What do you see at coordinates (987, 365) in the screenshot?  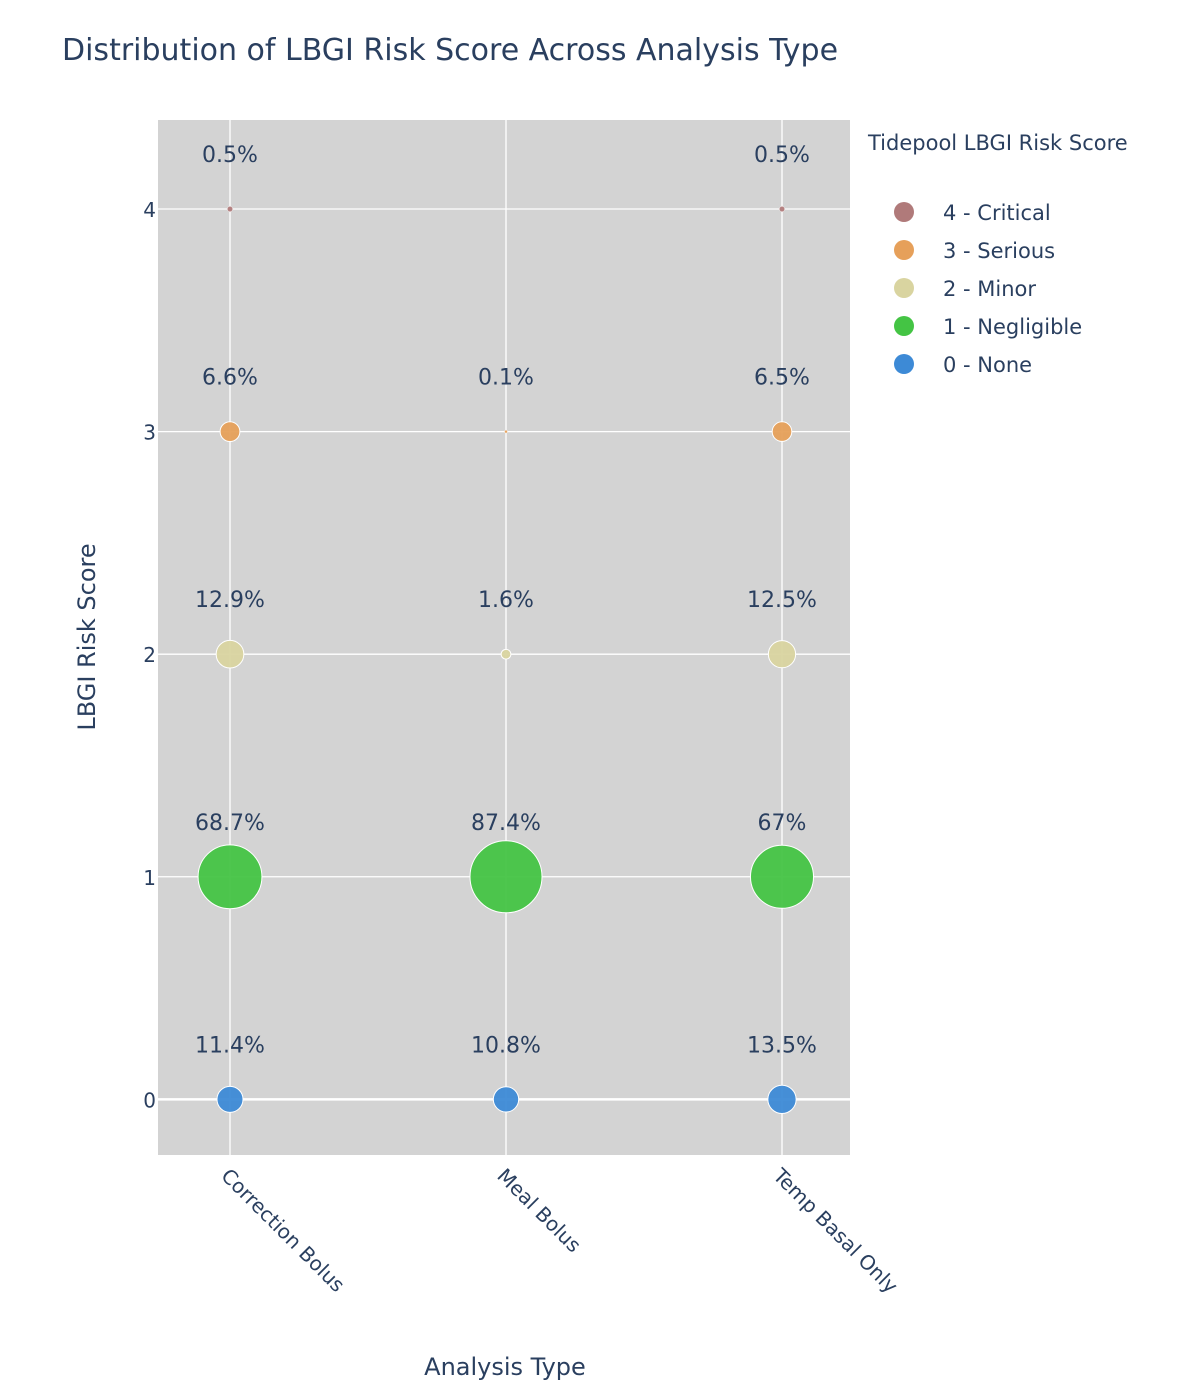 I see `legend-item: 0 - None` at bounding box center [987, 365].